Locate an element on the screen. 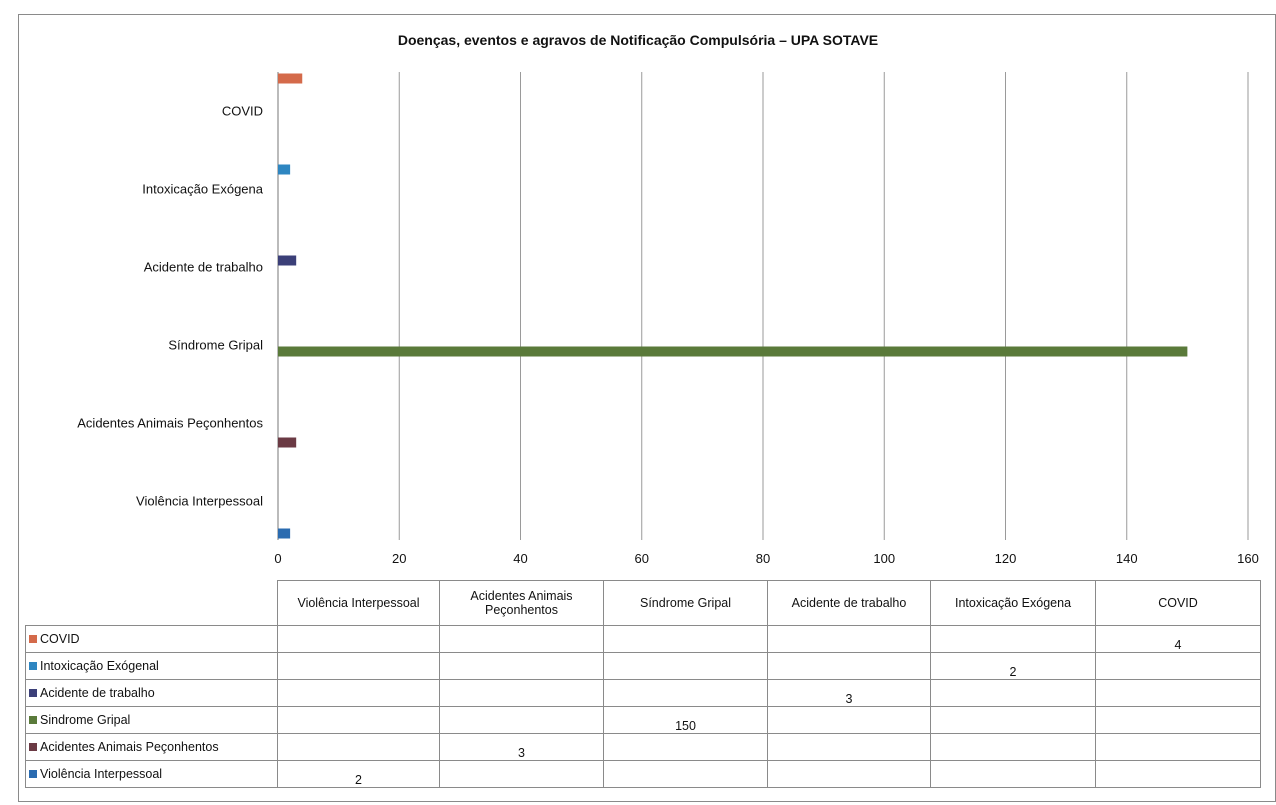 This screenshot has height=805, width=1276. legend-entry: Acidentes Animais Peçonhentos is located at coordinates (151, 747).